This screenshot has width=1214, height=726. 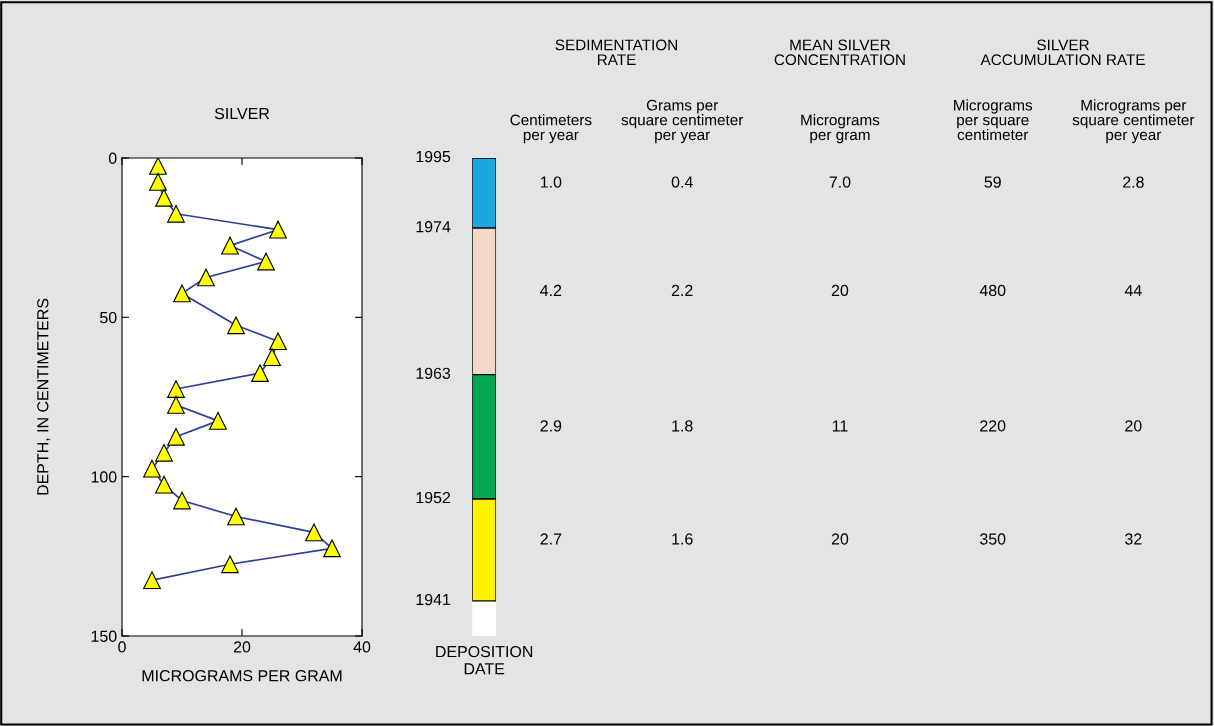 What do you see at coordinates (104, 636) in the screenshot?
I see `y-tick-label: 150` at bounding box center [104, 636].